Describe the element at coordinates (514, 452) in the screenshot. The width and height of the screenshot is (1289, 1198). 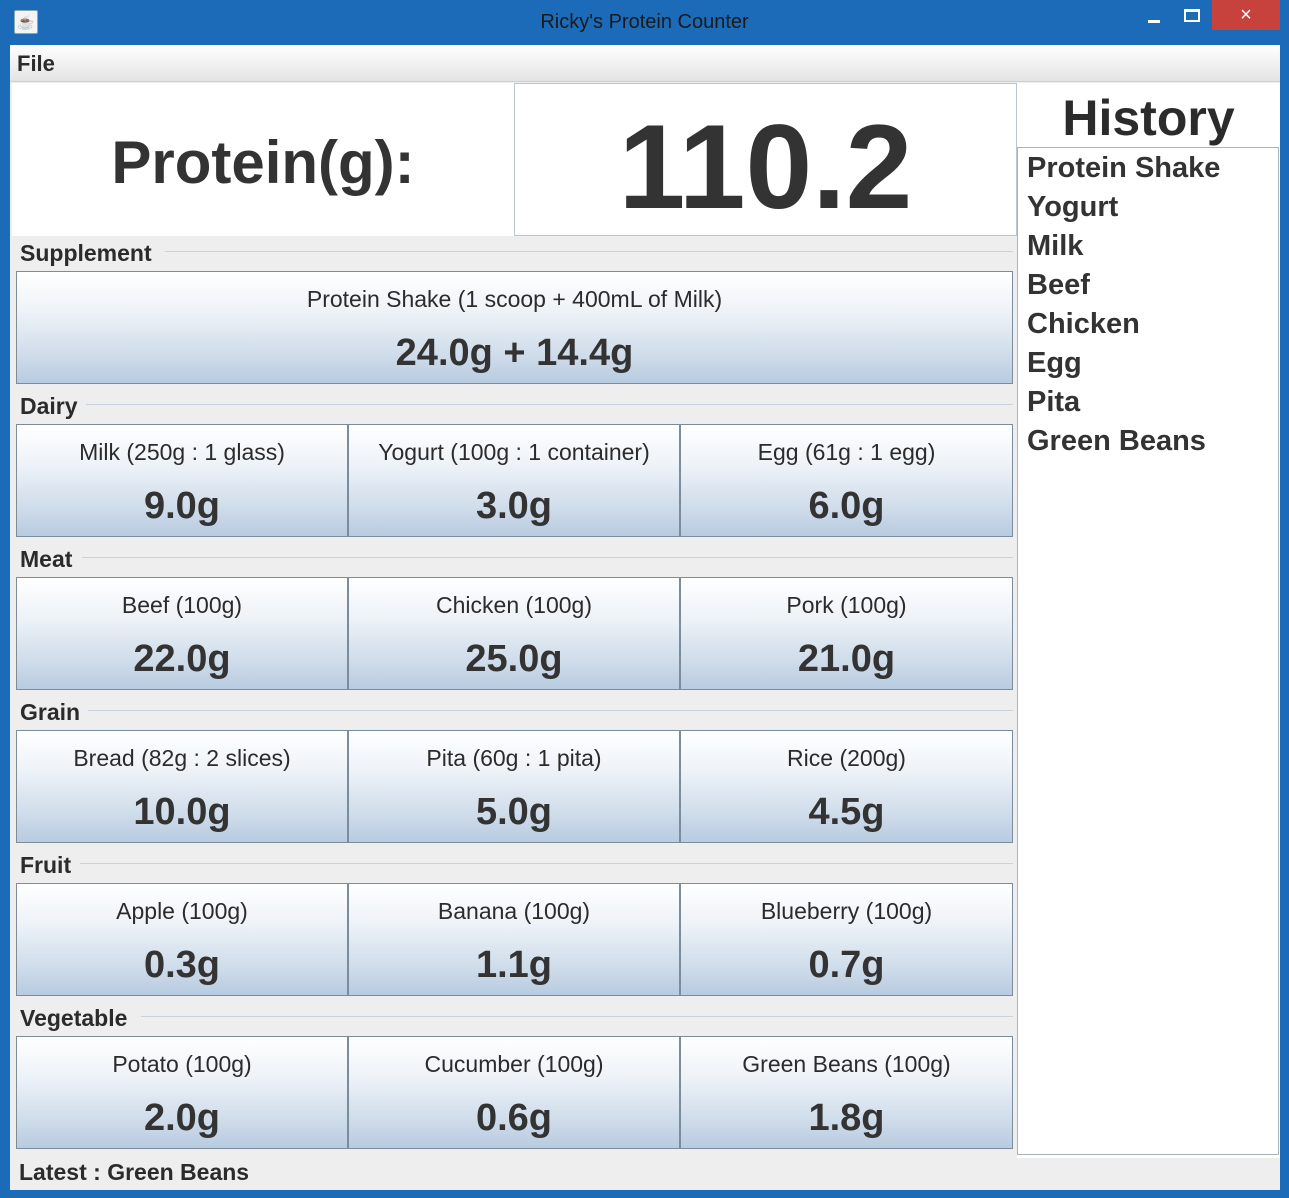
I see `food-name: Yogurt (100g : 1 container)` at that location.